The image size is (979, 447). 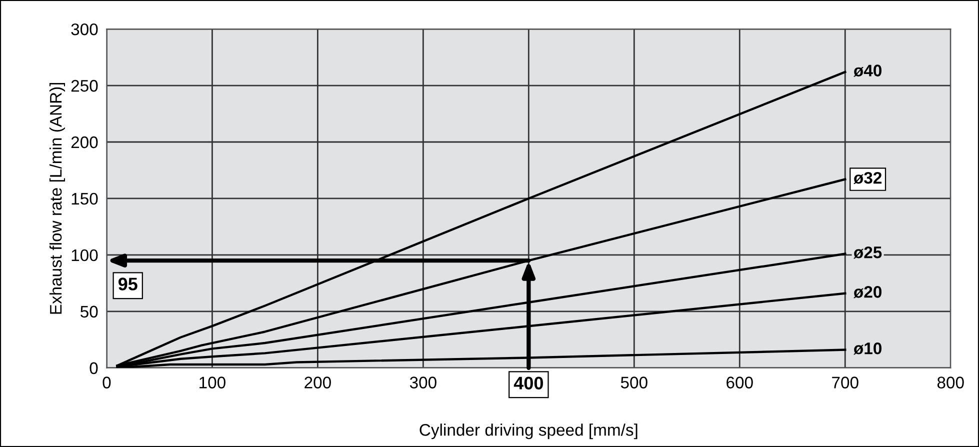 What do you see at coordinates (128, 284) in the screenshot?
I see `annotation: 95` at bounding box center [128, 284].